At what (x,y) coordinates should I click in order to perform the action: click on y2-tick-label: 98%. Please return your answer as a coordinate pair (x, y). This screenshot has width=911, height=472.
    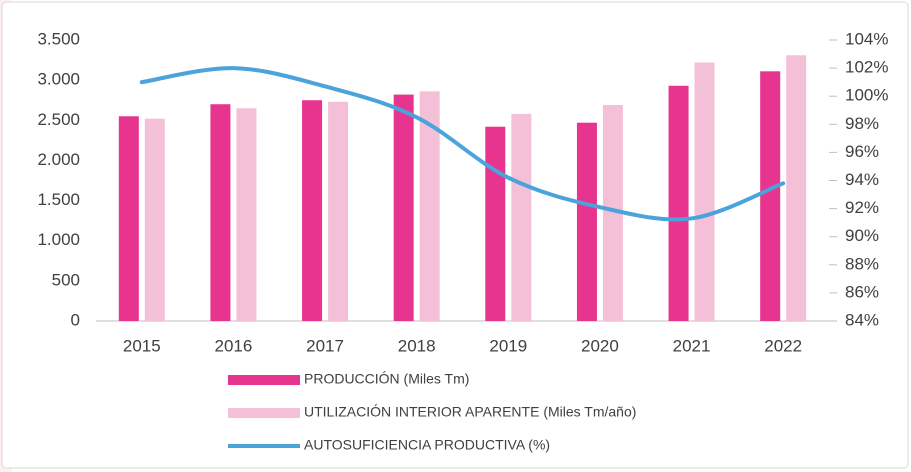
    Looking at the image, I should click on (862, 123).